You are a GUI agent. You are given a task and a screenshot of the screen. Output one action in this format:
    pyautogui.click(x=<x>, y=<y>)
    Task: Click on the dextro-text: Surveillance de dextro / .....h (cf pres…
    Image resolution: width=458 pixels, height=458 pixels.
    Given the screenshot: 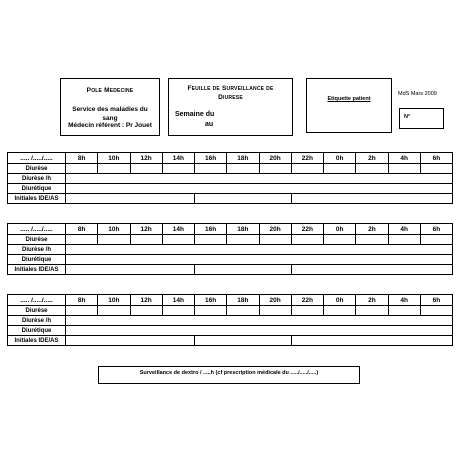 What is the action you would take?
    pyautogui.click(x=229, y=373)
    